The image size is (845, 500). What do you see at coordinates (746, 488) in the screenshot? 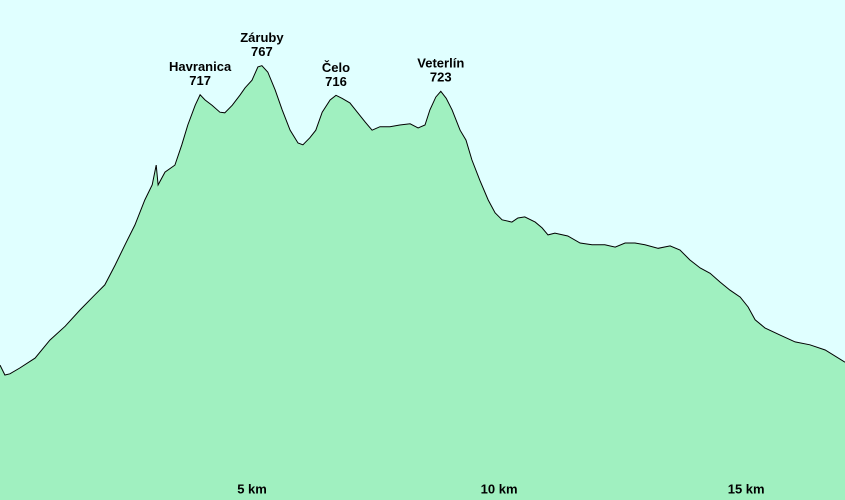
I see `x-tick-label: 15 km` at bounding box center [746, 488].